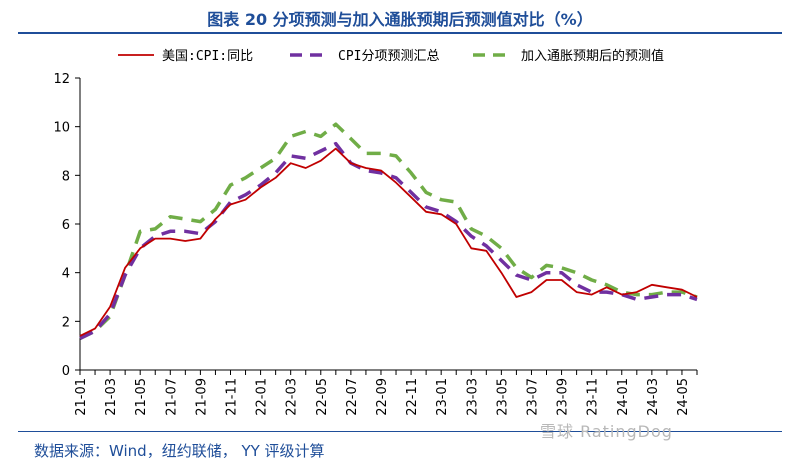 The width and height of the screenshot is (800, 467). What do you see at coordinates (412, 397) in the screenshot?
I see `x-tick-label: 22-11` at bounding box center [412, 397].